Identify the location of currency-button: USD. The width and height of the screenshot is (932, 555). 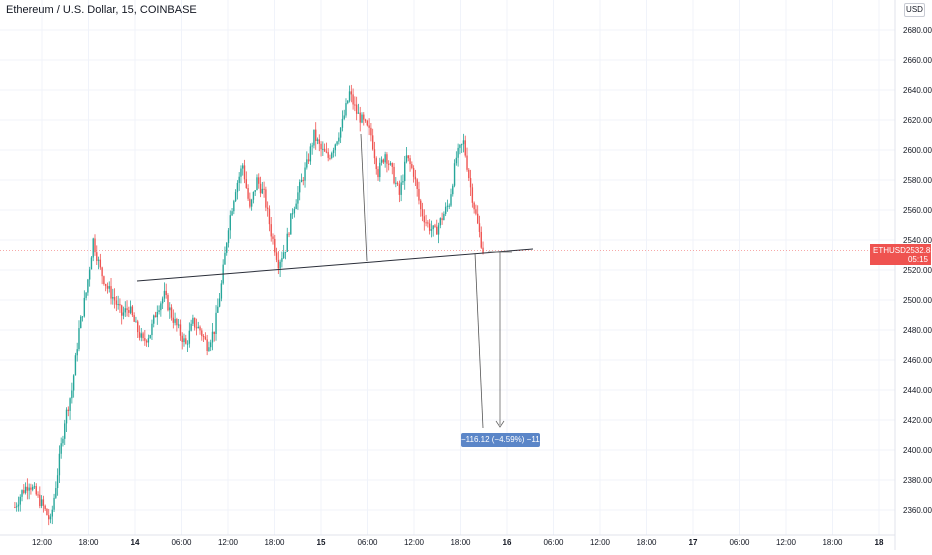
(914, 10).